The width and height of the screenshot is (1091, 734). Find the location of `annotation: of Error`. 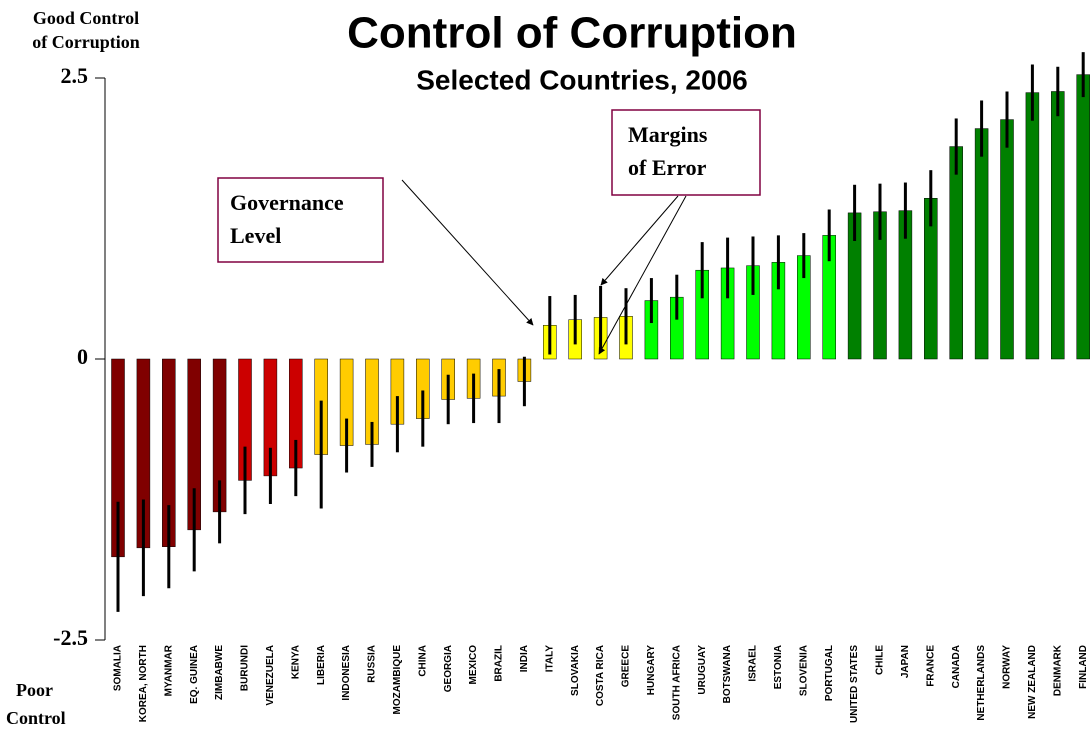

annotation: of Error is located at coordinates (667, 167).